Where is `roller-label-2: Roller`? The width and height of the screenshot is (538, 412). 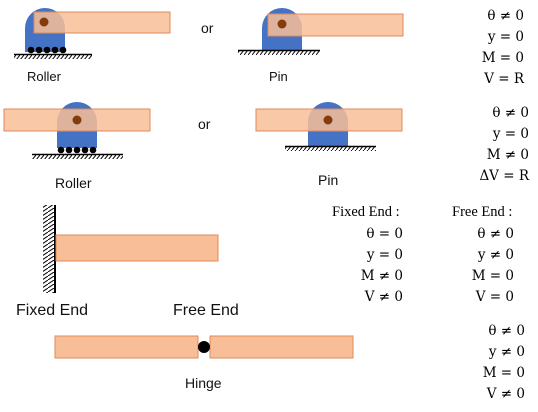 roller-label-2: Roller is located at coordinates (73, 183).